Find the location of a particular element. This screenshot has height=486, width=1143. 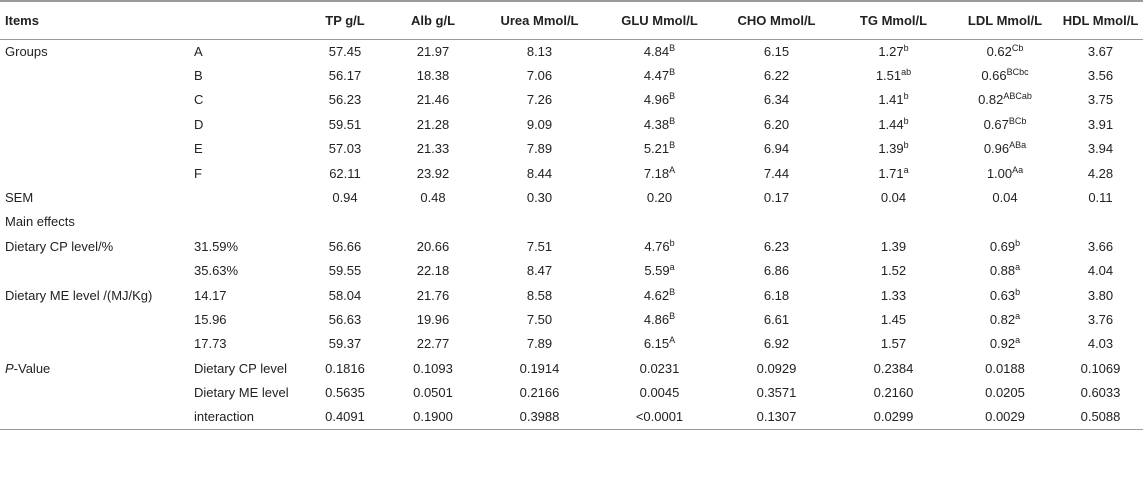

cell-tp: 0.4091 is located at coordinates (345, 417).